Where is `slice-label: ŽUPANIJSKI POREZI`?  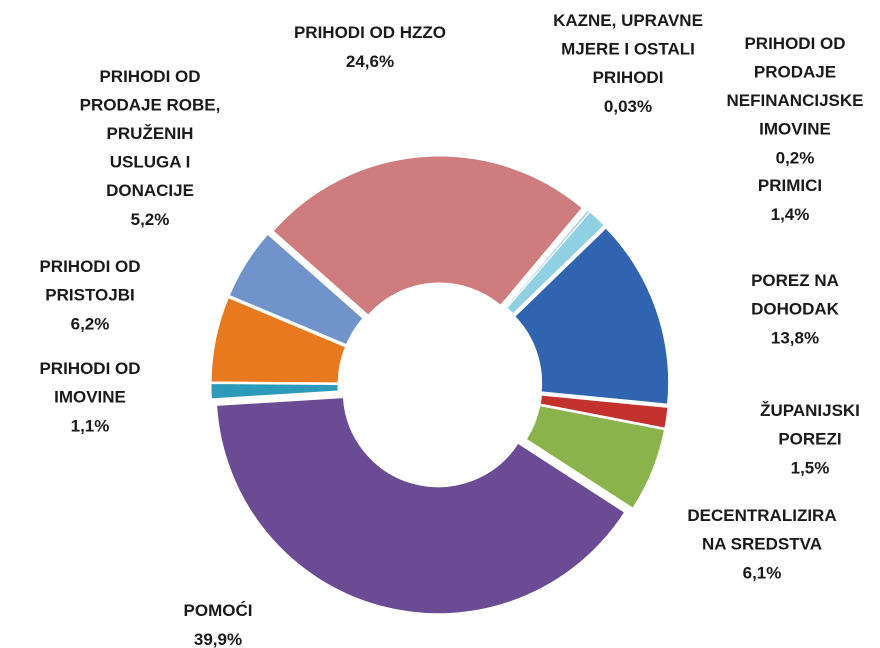
slice-label: ŽUPANIJSKI POREZI is located at coordinates (810, 425).